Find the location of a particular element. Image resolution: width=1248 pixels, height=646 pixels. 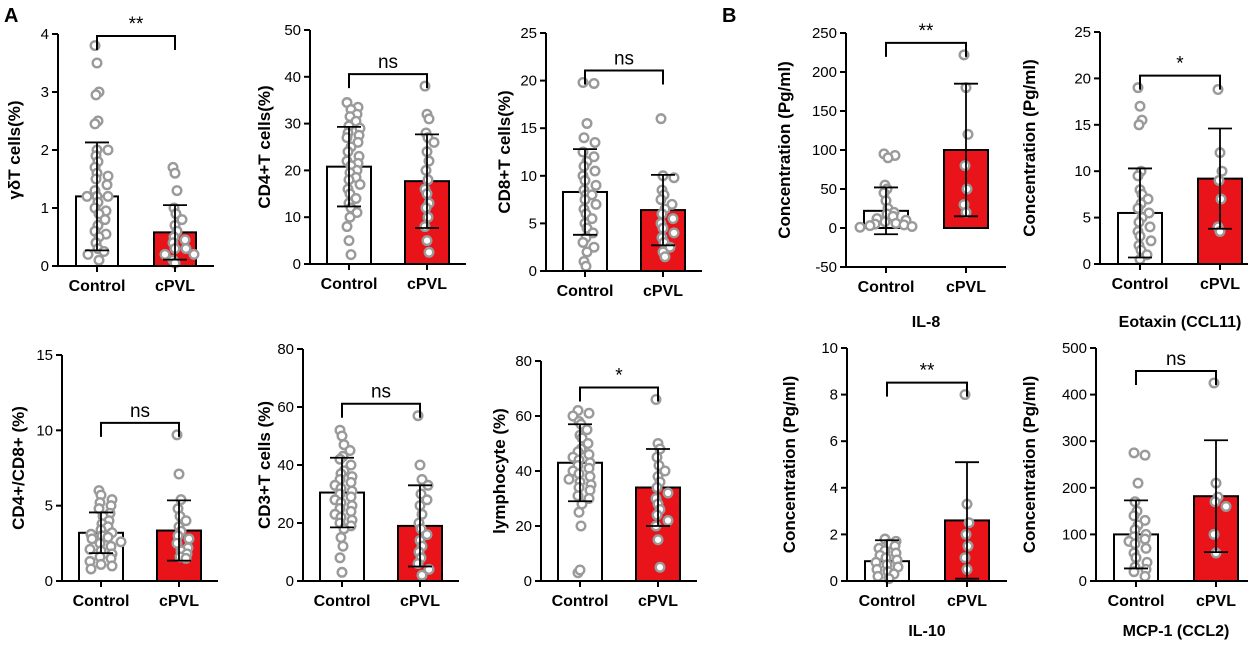

significance-label: ** is located at coordinates (926, 31).